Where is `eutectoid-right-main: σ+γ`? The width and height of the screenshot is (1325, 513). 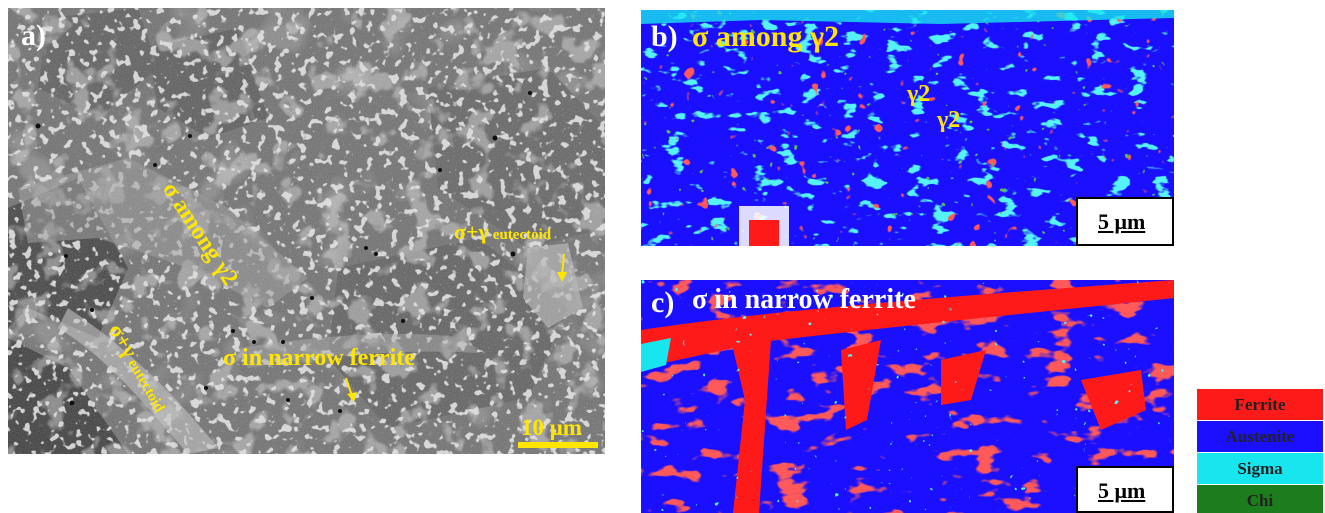
eutectoid-right-main: σ+γ is located at coordinates (471, 231).